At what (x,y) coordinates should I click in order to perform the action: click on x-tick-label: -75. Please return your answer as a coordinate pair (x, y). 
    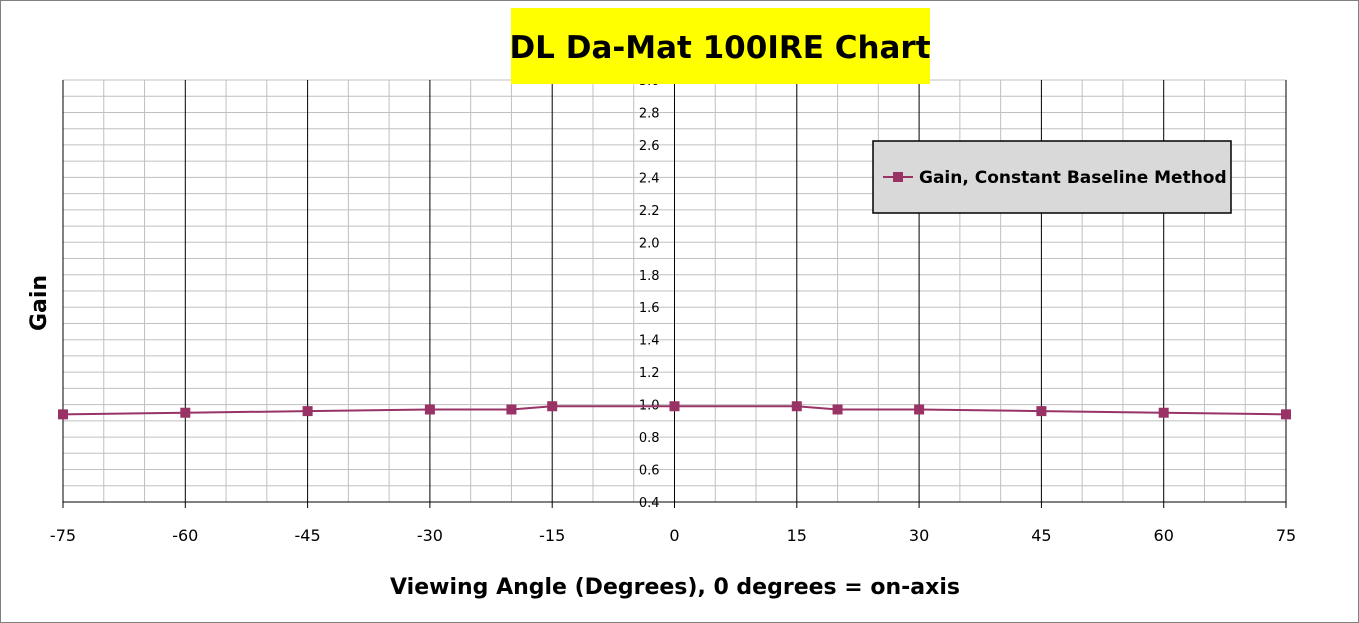
    Looking at the image, I should click on (63, 535).